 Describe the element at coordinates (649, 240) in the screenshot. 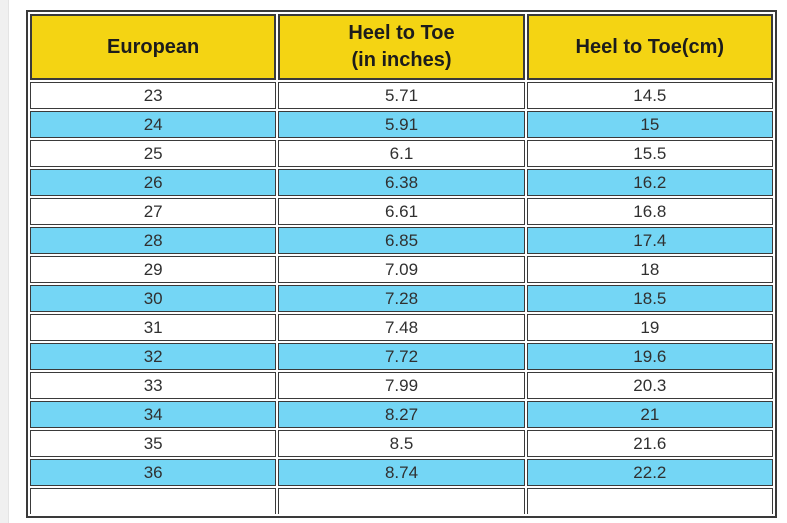

I see `table-cell: 17.4` at that location.